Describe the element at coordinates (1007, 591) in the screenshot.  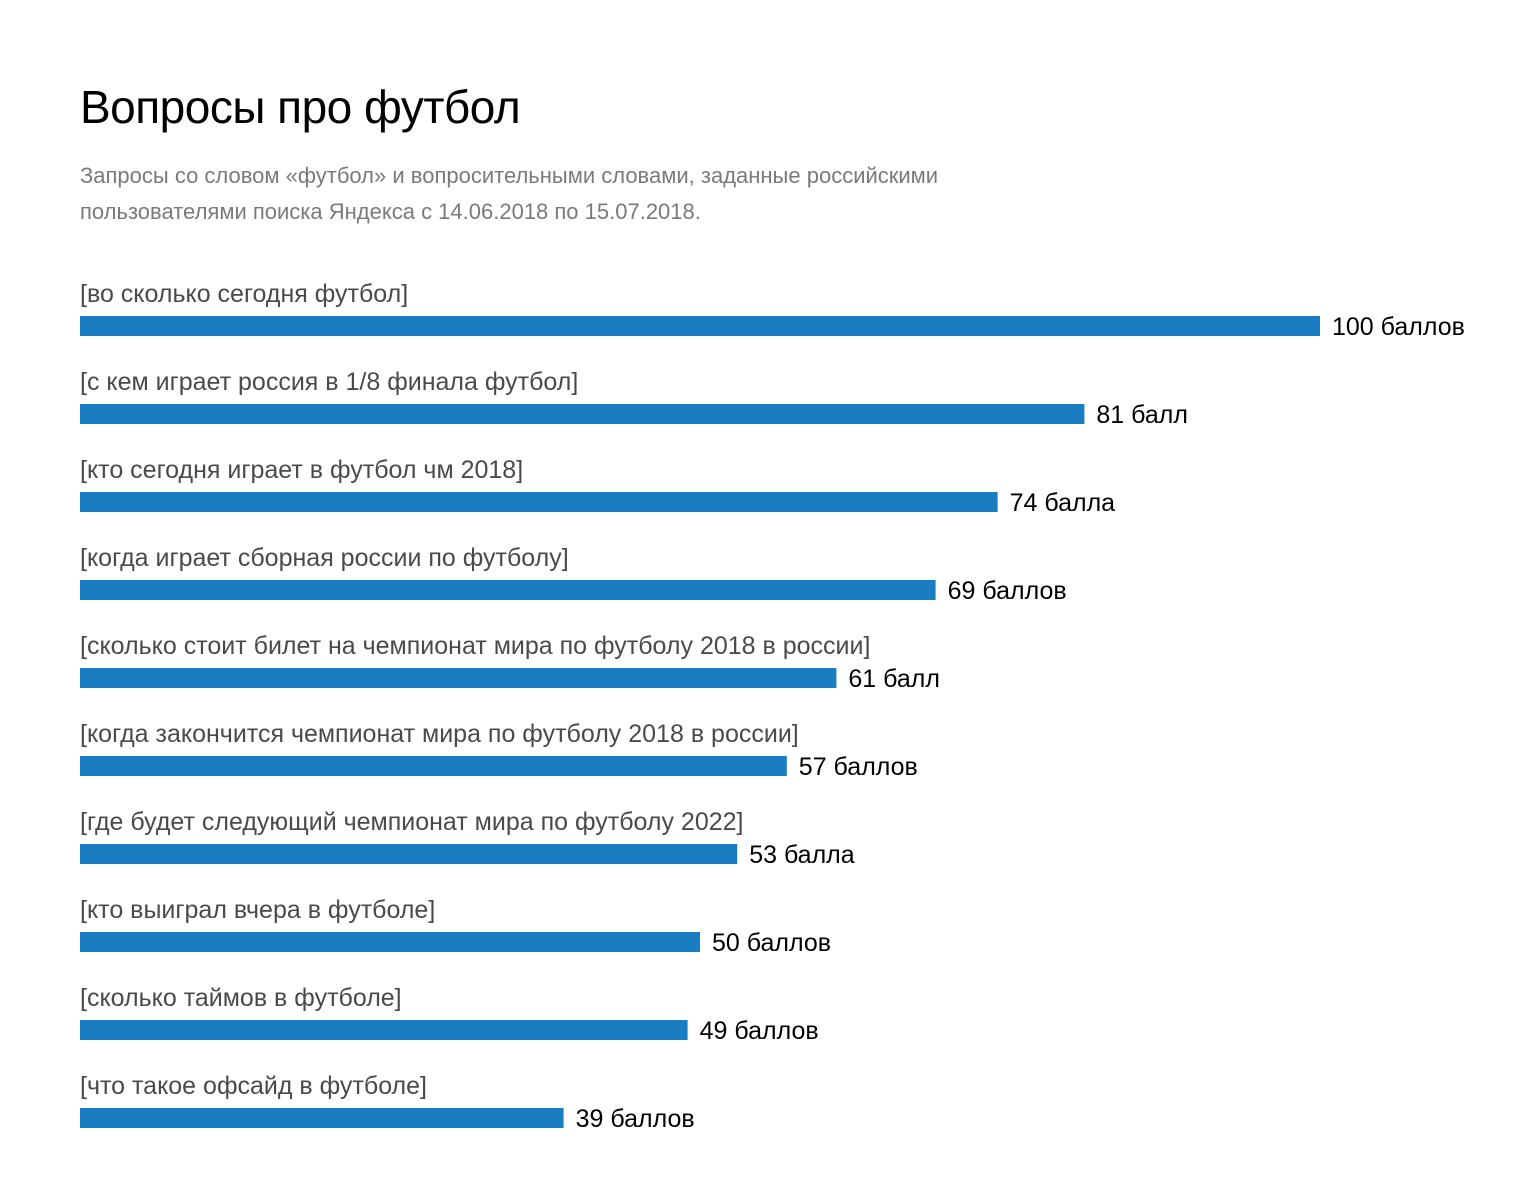
I see `value-label: 69 баллов` at that location.